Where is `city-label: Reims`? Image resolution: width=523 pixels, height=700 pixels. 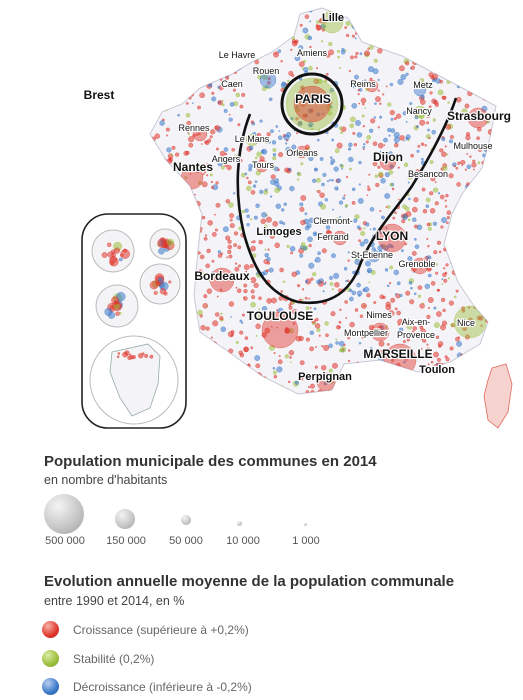 city-label: Reims is located at coordinates (363, 84).